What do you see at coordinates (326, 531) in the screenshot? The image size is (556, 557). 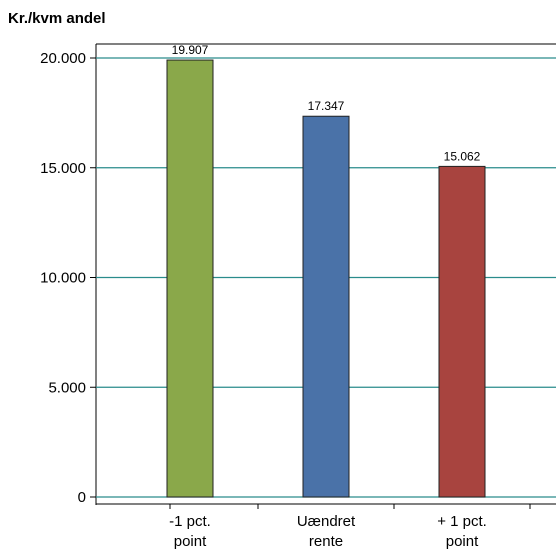 I see `x-tick-label: Uændret rente` at bounding box center [326, 531].